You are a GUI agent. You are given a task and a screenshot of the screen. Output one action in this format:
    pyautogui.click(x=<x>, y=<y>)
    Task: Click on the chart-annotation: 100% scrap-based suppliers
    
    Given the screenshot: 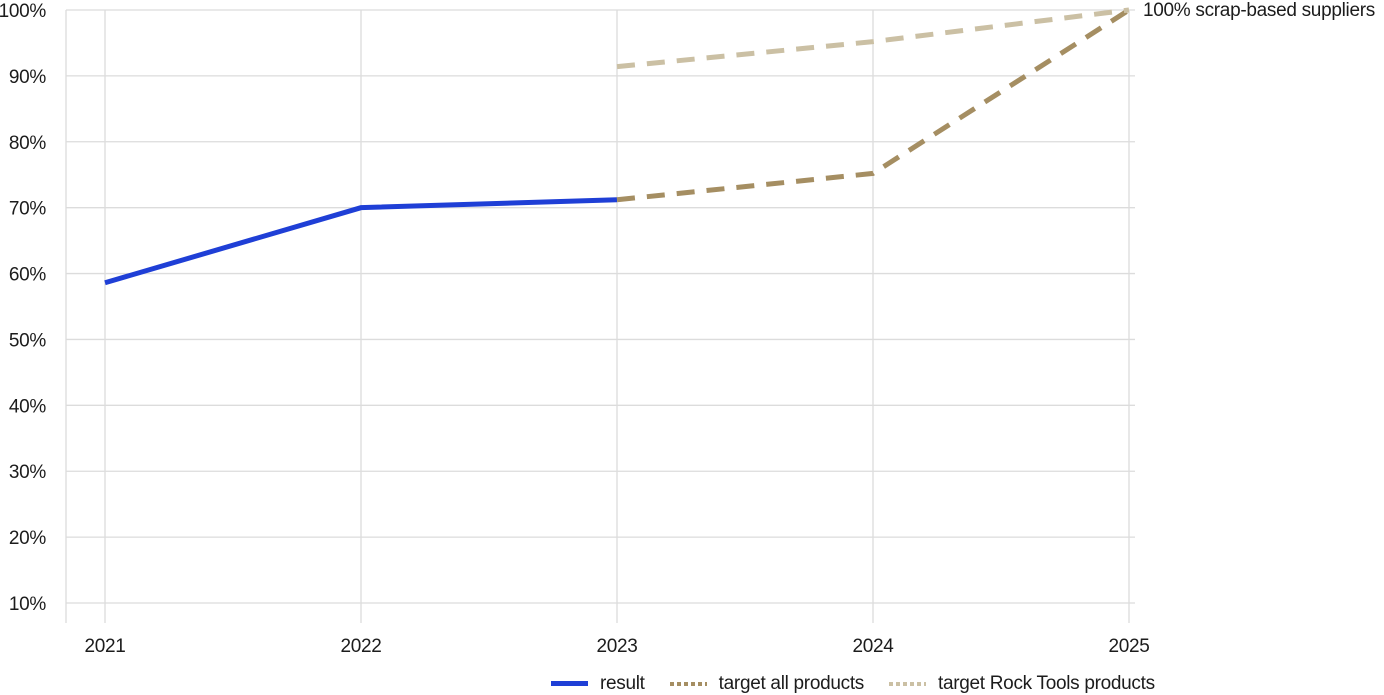 What is the action you would take?
    pyautogui.click(x=1259, y=10)
    